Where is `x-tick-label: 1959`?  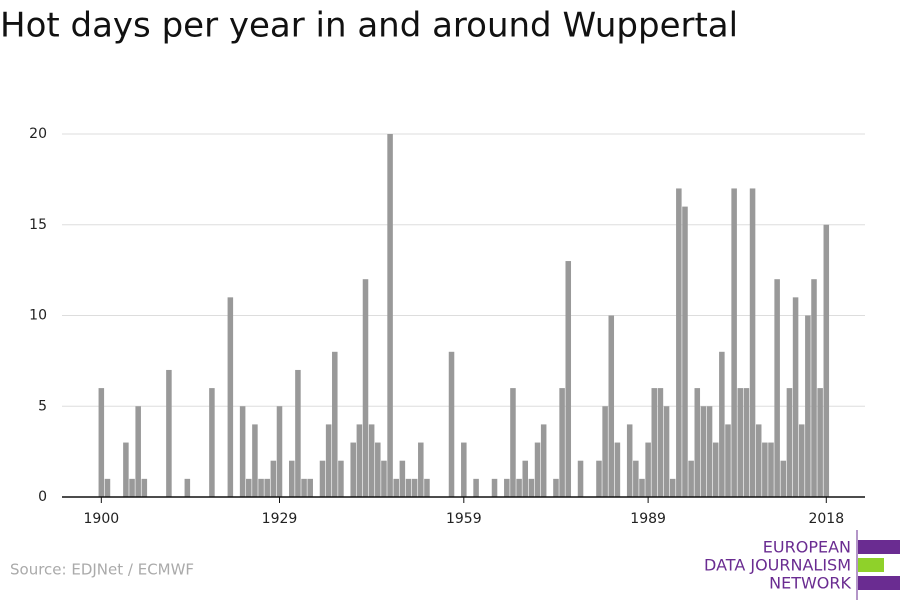 x-tick-label: 1959 is located at coordinates (464, 519).